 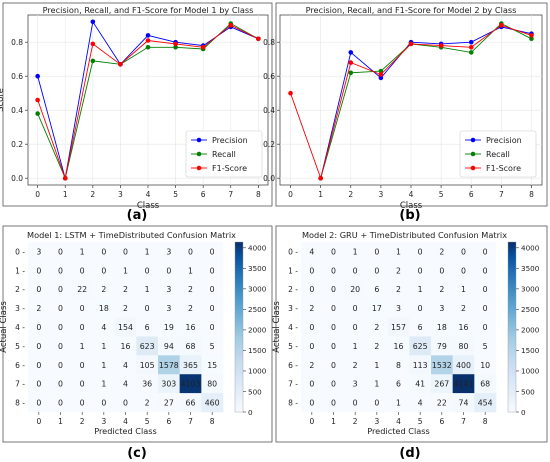 What do you see at coordinates (255, 391) in the screenshot?
I see `colorbar-tick-label: 500` at bounding box center [255, 391].